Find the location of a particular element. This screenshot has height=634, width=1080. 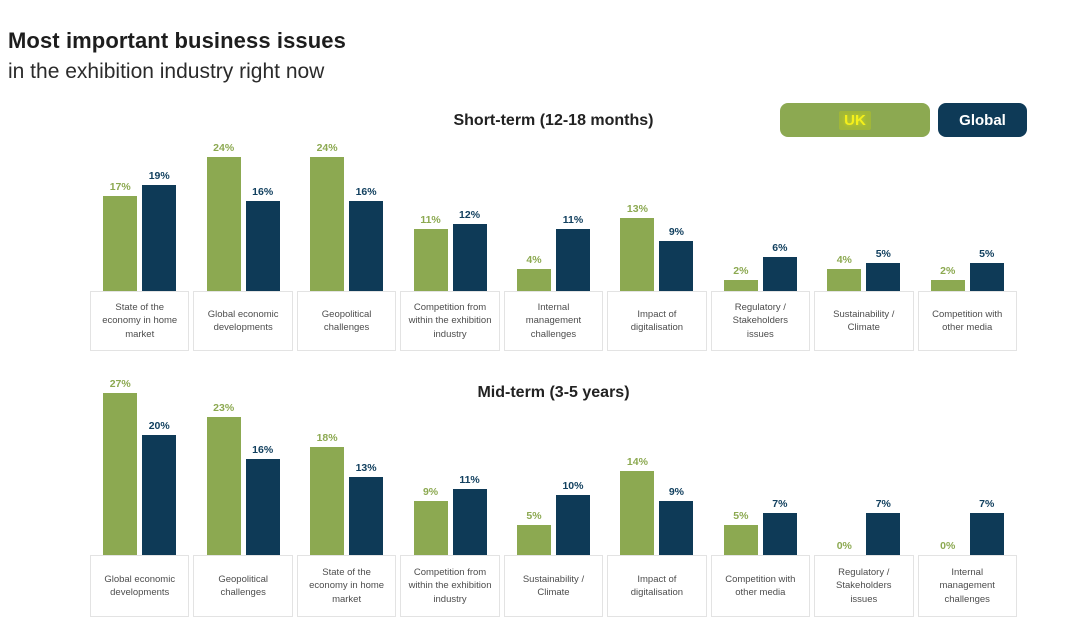

global-bar-wrap: 20% is located at coordinates (159, 487).